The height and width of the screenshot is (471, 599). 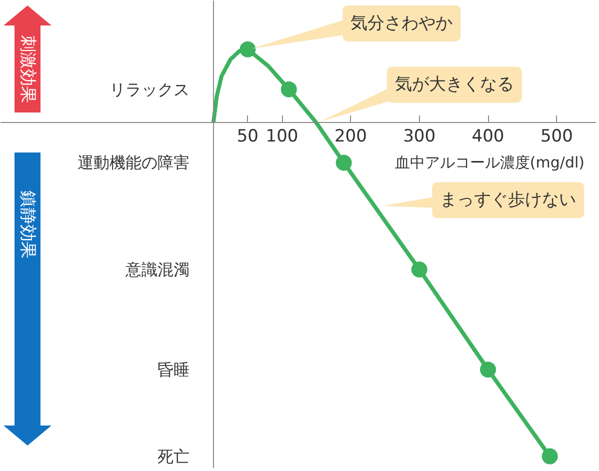 What do you see at coordinates (149, 89) in the screenshot?
I see `annotation: リラックス` at bounding box center [149, 89].